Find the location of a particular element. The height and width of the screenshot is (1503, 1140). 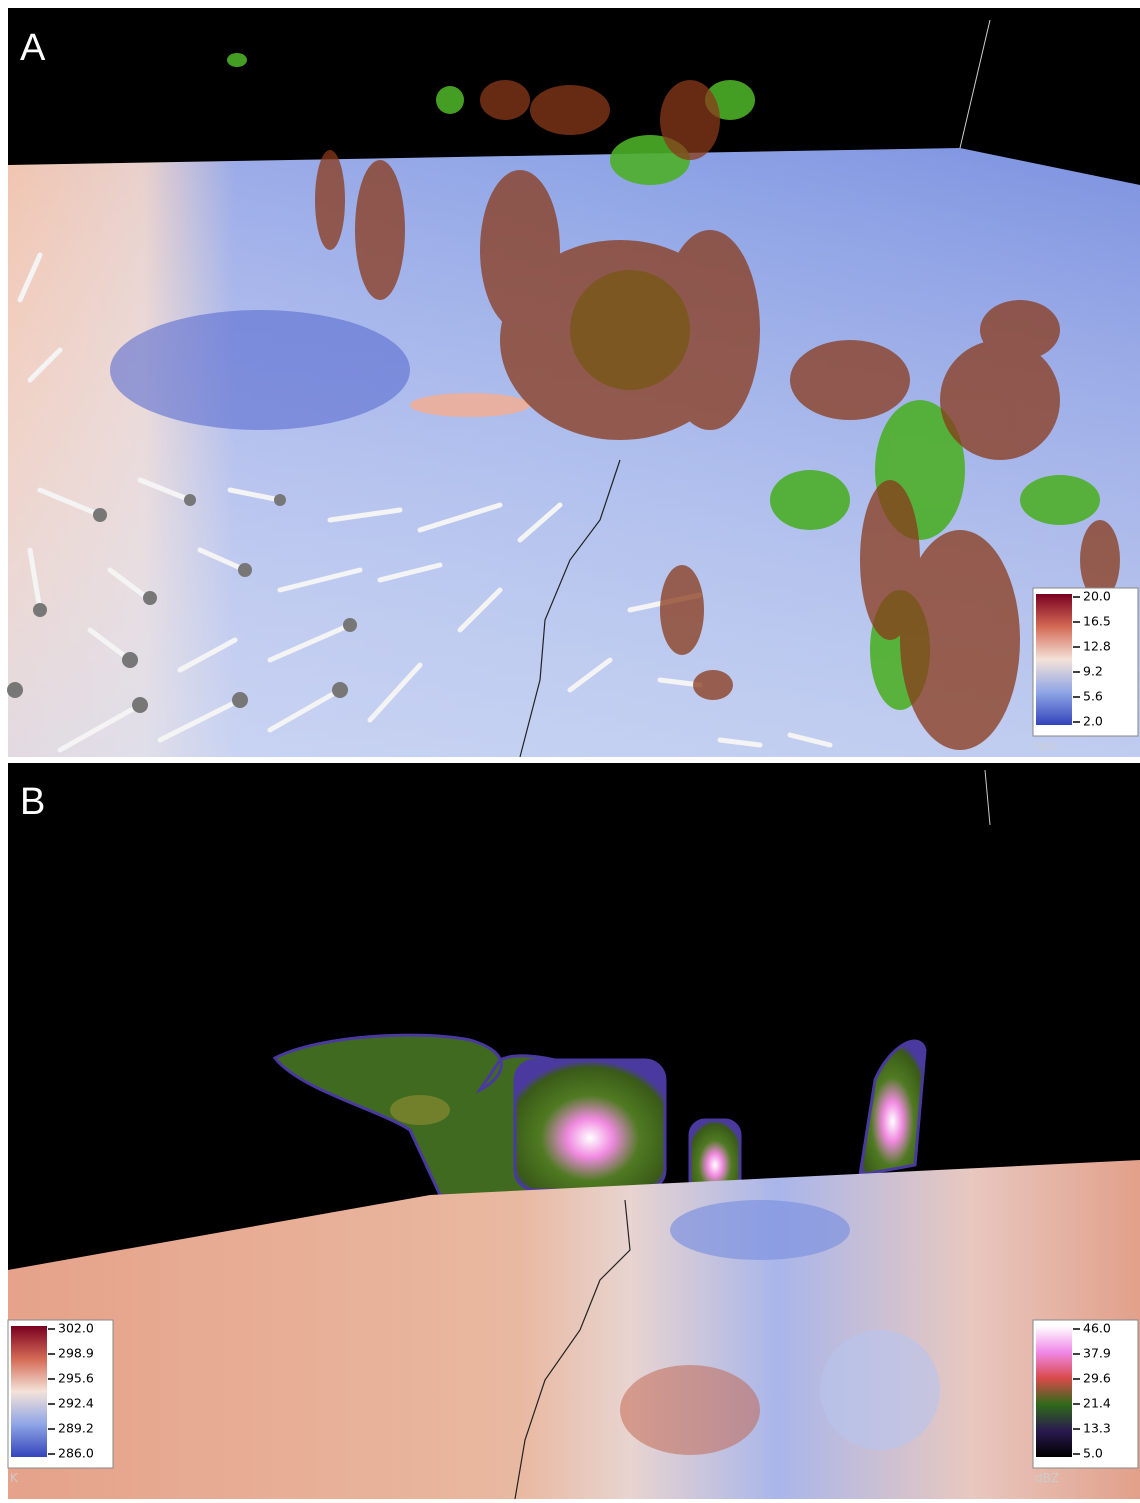

low-wind-region is located at coordinates (260, 370).